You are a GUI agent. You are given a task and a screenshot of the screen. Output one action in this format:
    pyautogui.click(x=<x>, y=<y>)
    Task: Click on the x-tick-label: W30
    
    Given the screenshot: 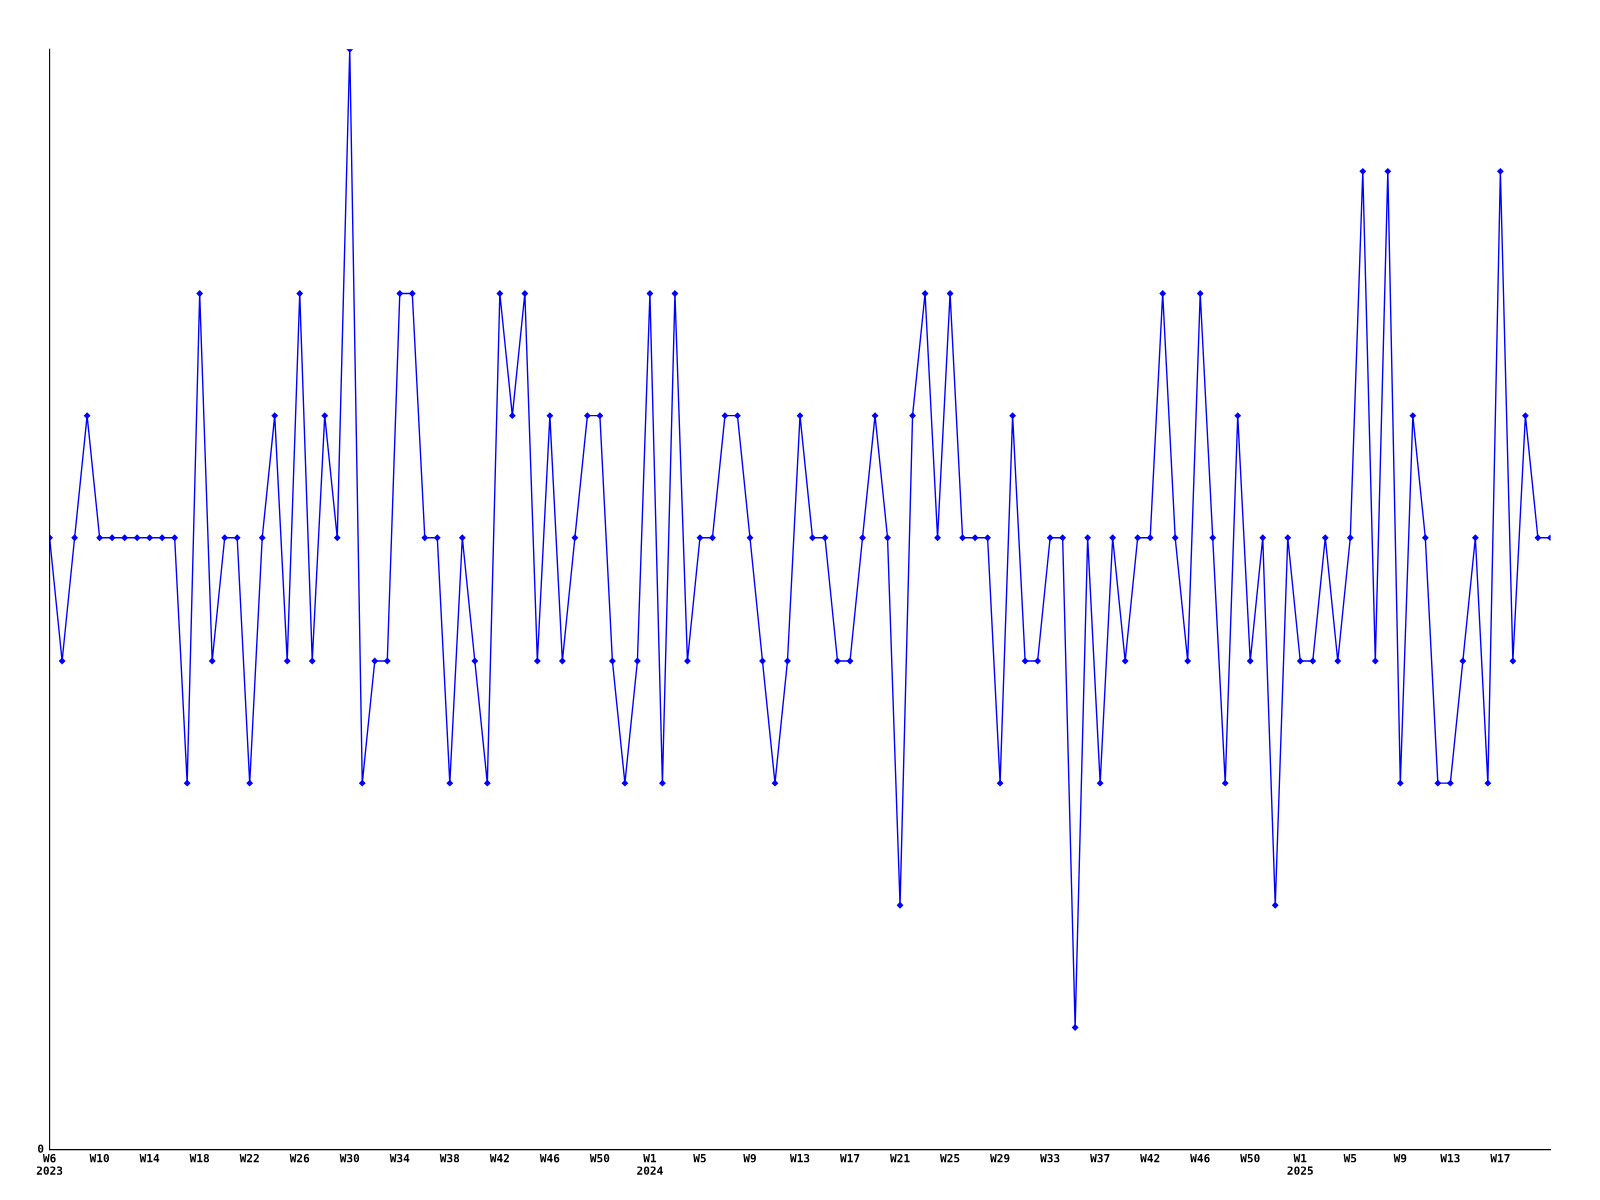 What is the action you would take?
    pyautogui.click(x=349, y=1158)
    